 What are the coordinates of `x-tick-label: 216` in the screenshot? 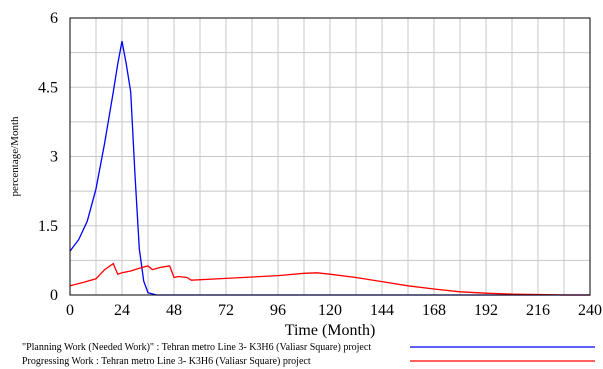 It's located at (538, 310).